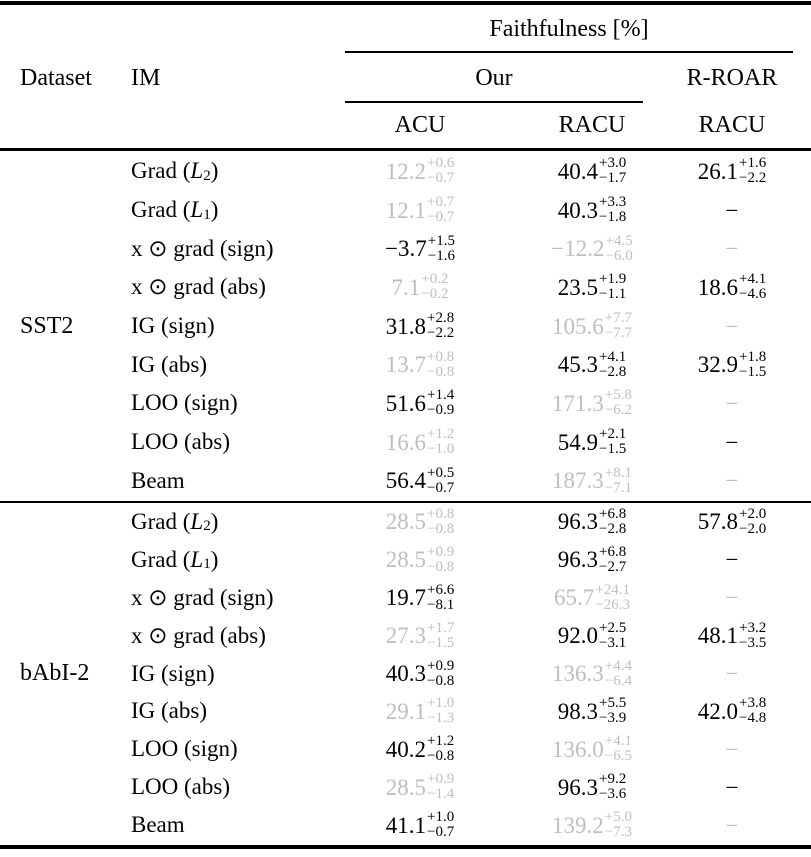 This screenshot has height=857, width=811. What do you see at coordinates (618, 410) in the screenshot?
I see `value-lower-bound: −6.2` at bounding box center [618, 410].